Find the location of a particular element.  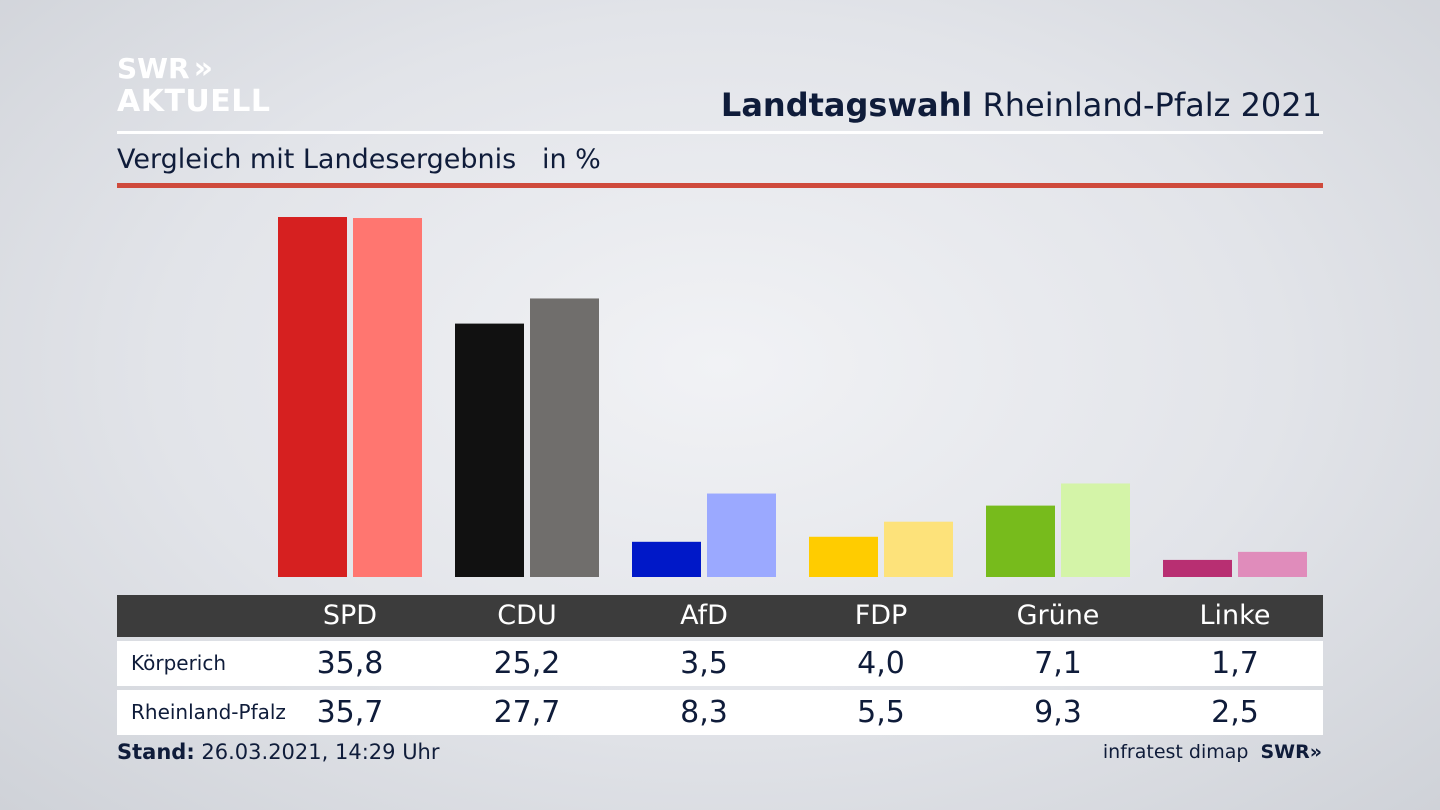

bar-fdp-state is located at coordinates (918, 549).